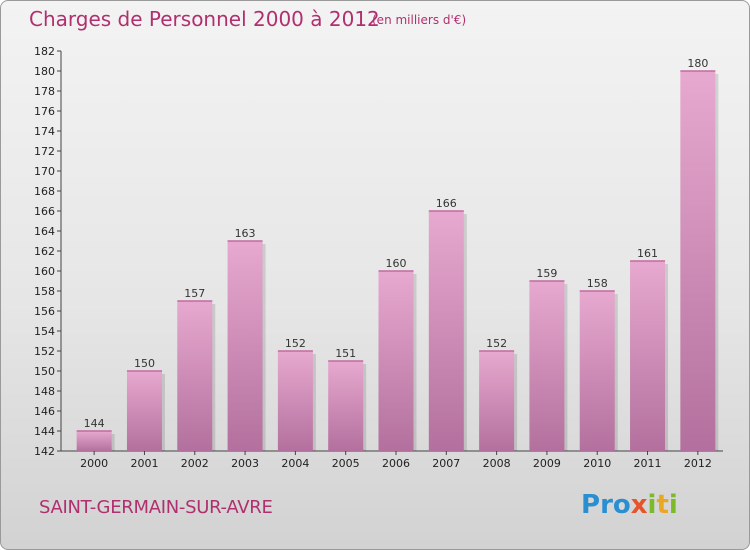 This screenshot has height=550, width=750. I want to click on bar-2009, so click(547, 366).